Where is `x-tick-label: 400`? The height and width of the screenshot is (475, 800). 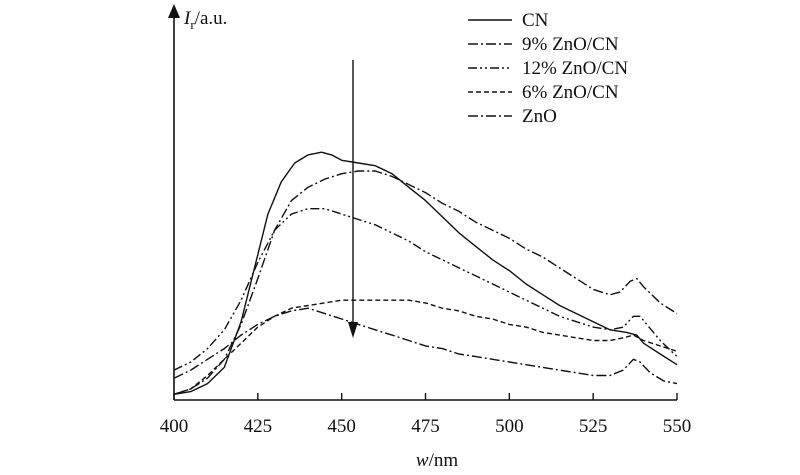
x-tick-label: 400 is located at coordinates (174, 426).